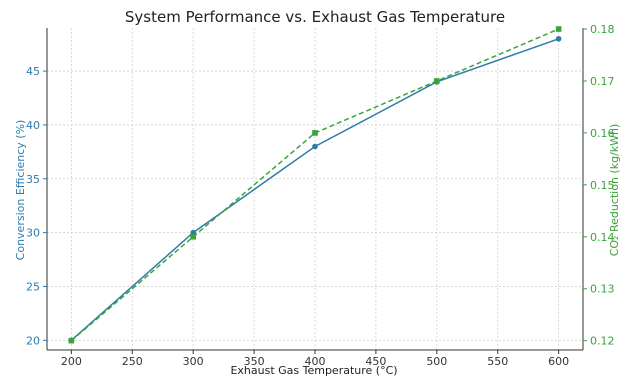  I want to click on y-left-tick-label: 35, so click(33, 179).